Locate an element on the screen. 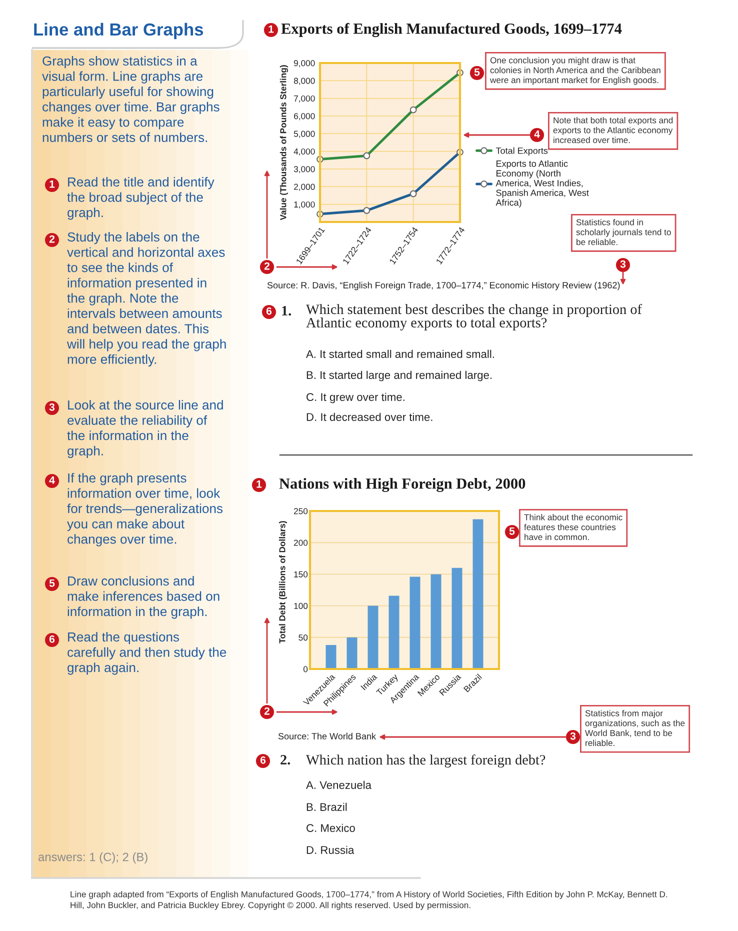 The image size is (738, 931). text: A. It started small and remained small. is located at coordinates (400, 354).